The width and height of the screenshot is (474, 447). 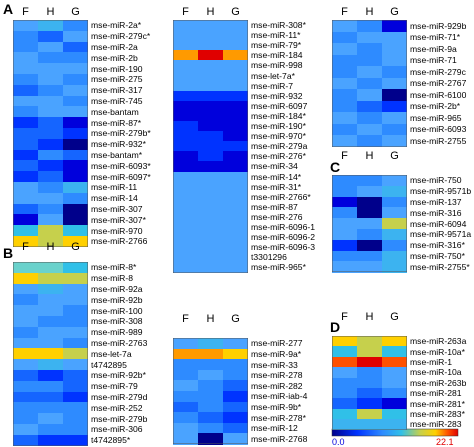 I want to click on column-header-h: H, so click(x=50, y=247).